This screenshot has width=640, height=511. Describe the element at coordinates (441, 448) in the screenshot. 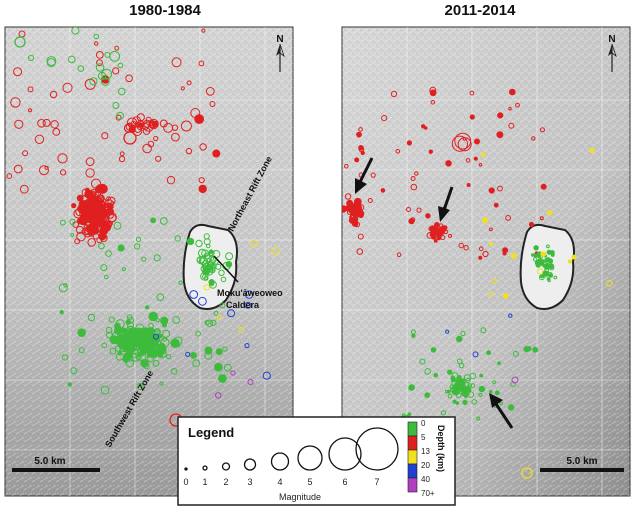

I see `depth-axis-label: Depth (km)` at that location.